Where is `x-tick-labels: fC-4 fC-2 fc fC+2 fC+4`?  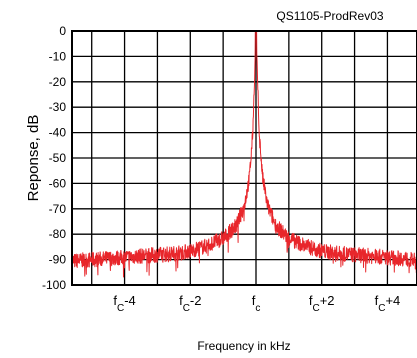 x-tick-labels: fC-4 fC-2 fc fC+2 fC+4 is located at coordinates (256, 303).